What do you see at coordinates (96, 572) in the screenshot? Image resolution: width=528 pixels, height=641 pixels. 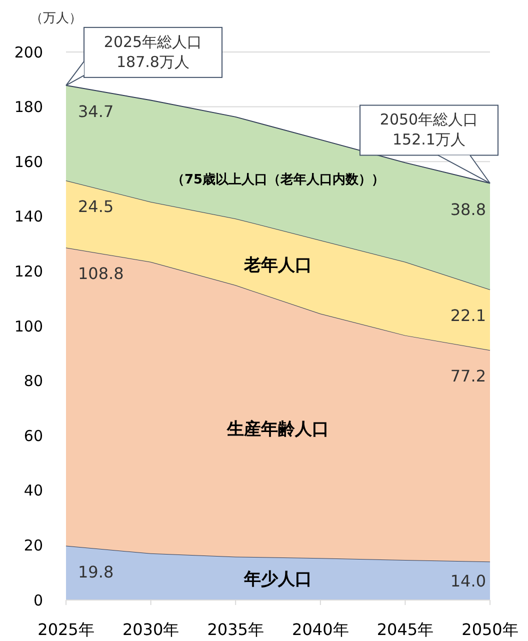 I see `data-label: 19.8` at bounding box center [96, 572].